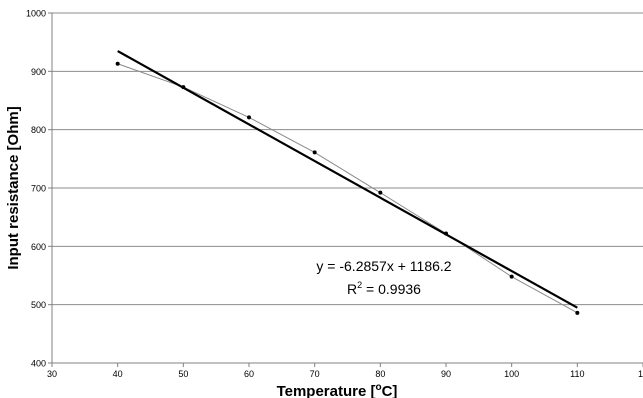  Describe the element at coordinates (446, 374) in the screenshot. I see `x-tick-label: 90` at that location.